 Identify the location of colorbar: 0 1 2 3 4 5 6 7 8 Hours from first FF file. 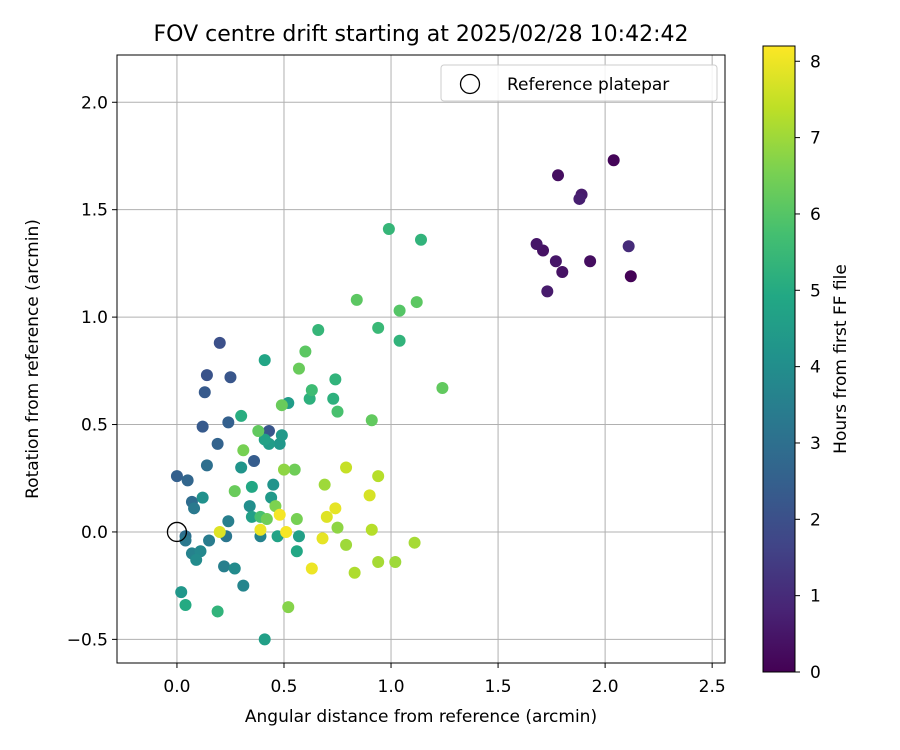
(806, 364).